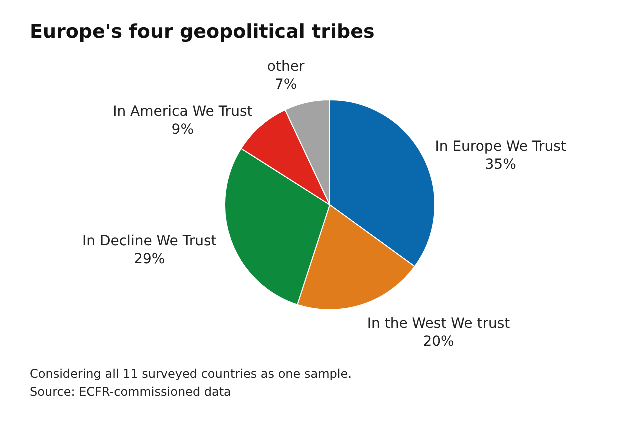  Describe the element at coordinates (202, 32) in the screenshot. I see `chart-title: Europe's four geopolitical tribes` at that location.